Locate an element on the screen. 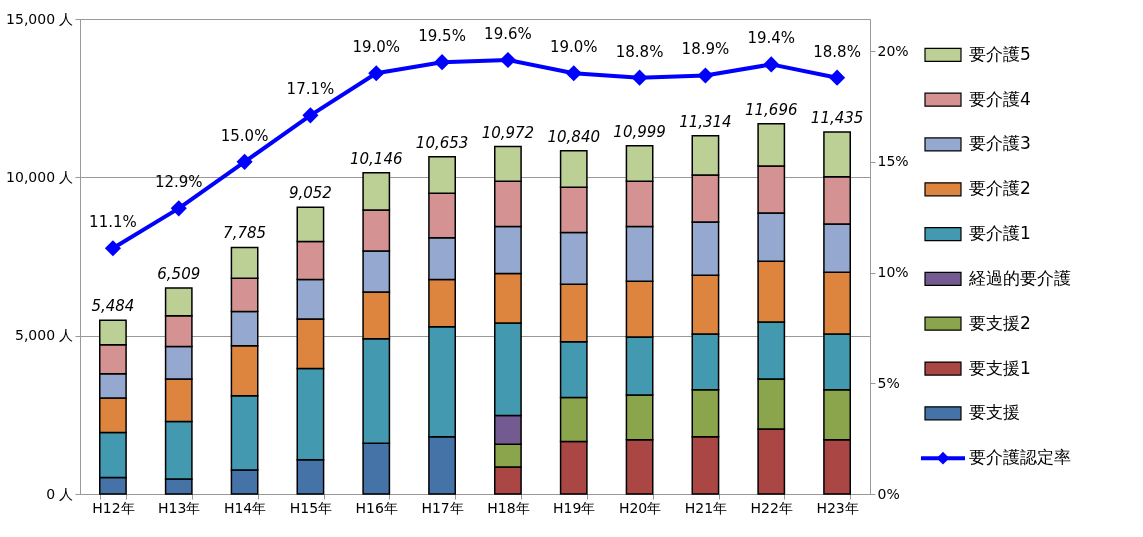  y-tick-label: 10,000 人 is located at coordinates (40, 176).